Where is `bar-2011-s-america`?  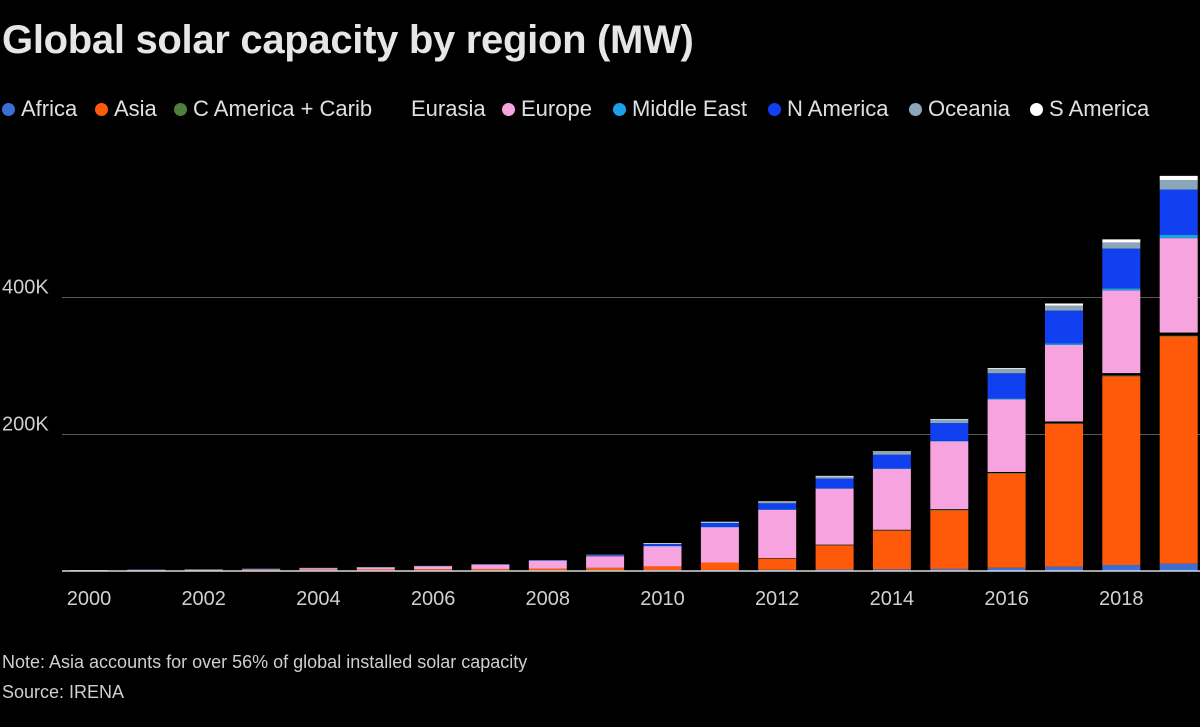 bar-2011-s-america is located at coordinates (719, 522).